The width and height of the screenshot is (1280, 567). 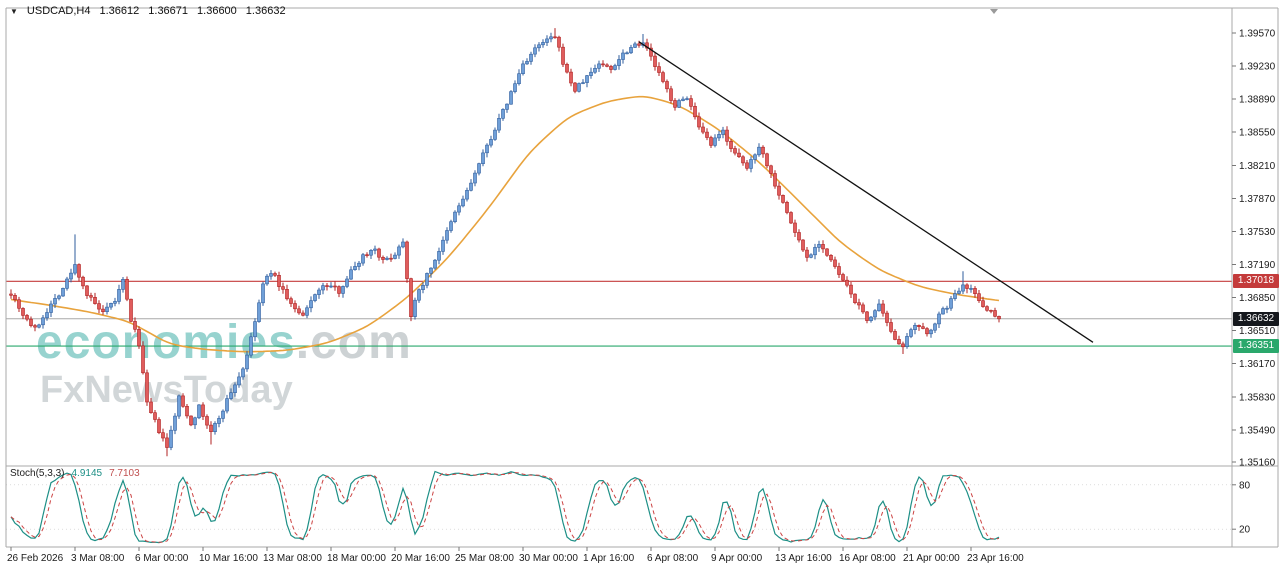 I want to click on time-tick-label: 23 Apr 16:00, so click(x=995, y=558).